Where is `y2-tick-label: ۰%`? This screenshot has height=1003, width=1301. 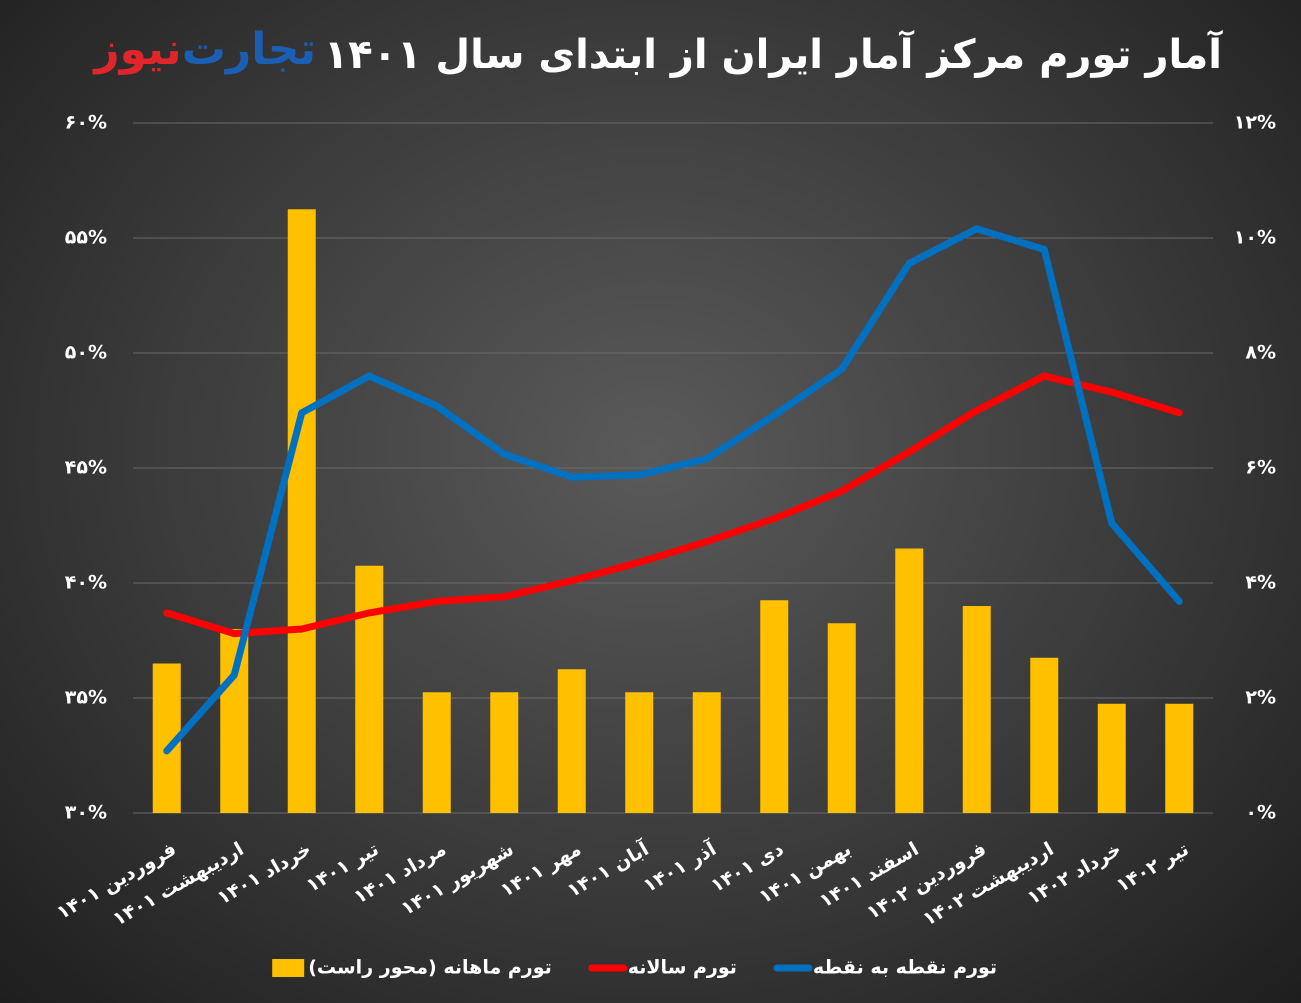
y2-tick-label: ۰% is located at coordinates (1260, 813).